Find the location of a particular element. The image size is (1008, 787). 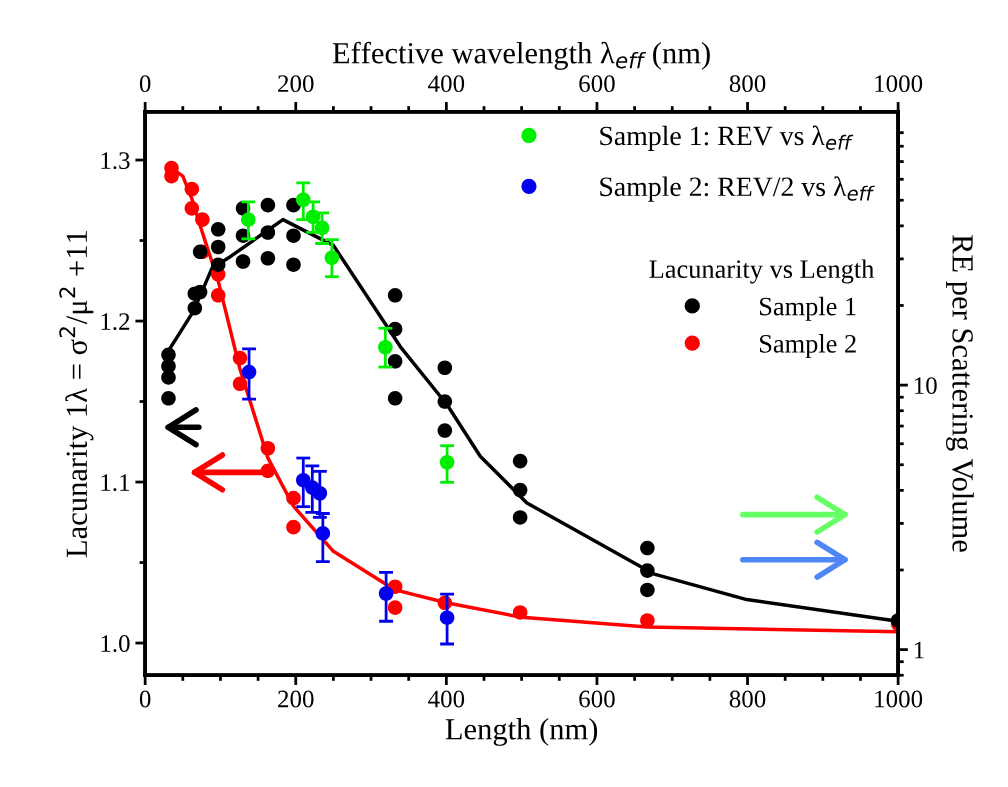

y2-tick-label: 1 is located at coordinates (919, 650).